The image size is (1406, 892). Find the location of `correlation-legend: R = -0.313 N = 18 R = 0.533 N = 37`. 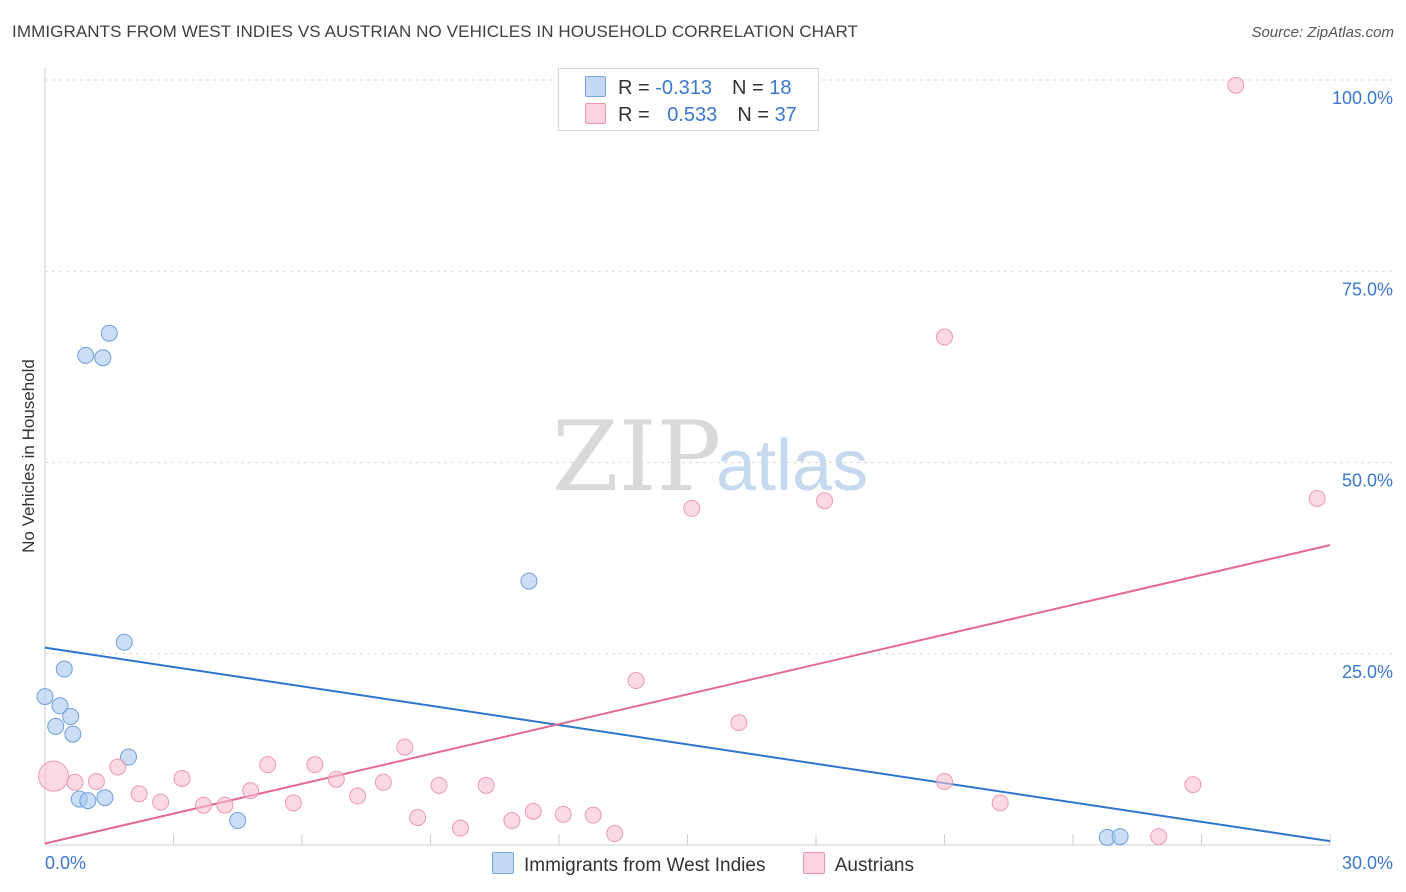

correlation-legend: R = -0.313 N = 18 R = 0.533 N = 37 is located at coordinates (688, 99).